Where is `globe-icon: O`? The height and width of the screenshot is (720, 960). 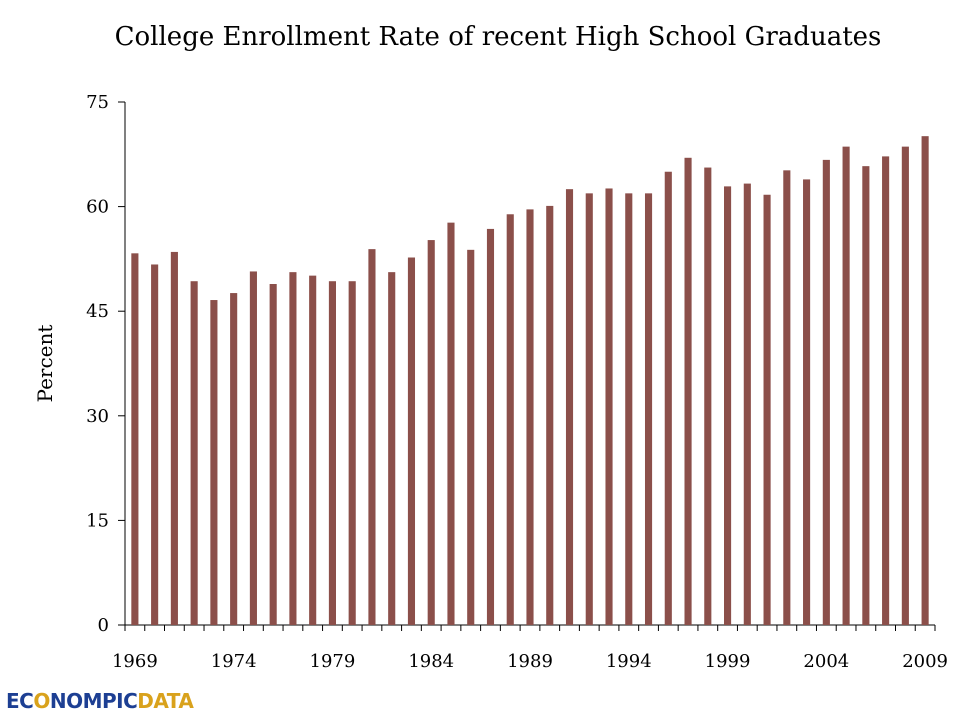
globe-icon: O is located at coordinates (41, 701).